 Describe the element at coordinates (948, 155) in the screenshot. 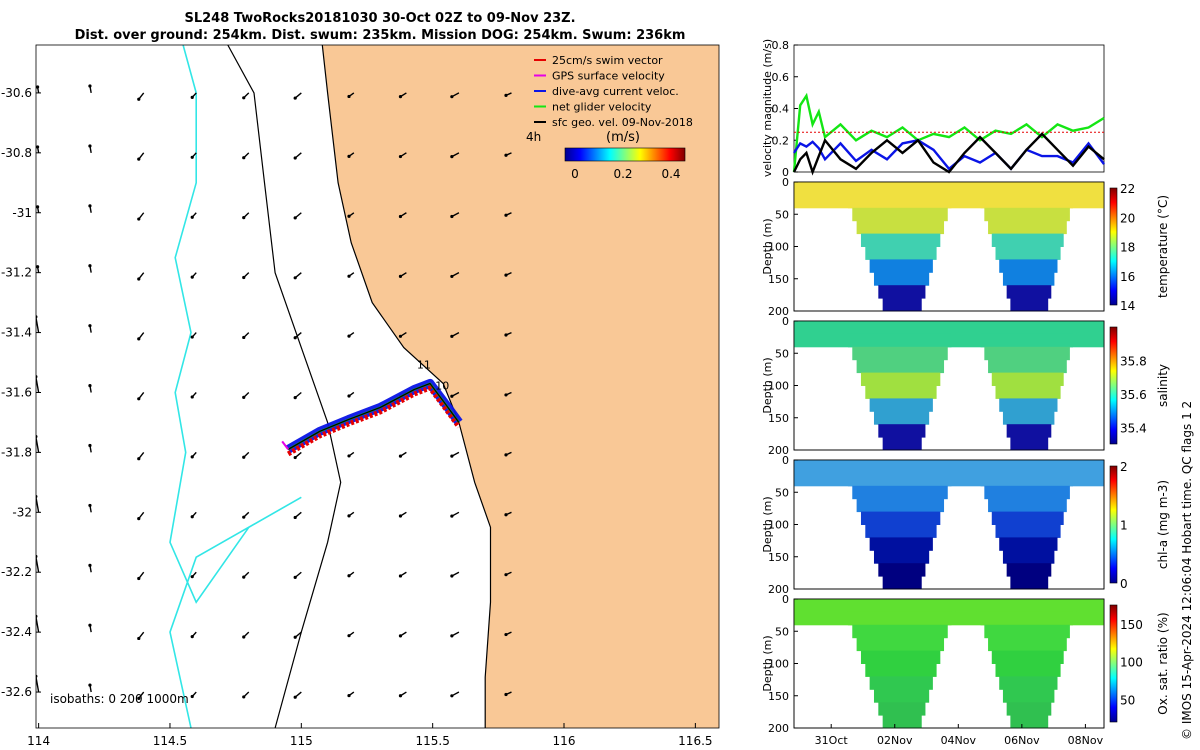

I see `velocity-series-dive-avg` at that location.